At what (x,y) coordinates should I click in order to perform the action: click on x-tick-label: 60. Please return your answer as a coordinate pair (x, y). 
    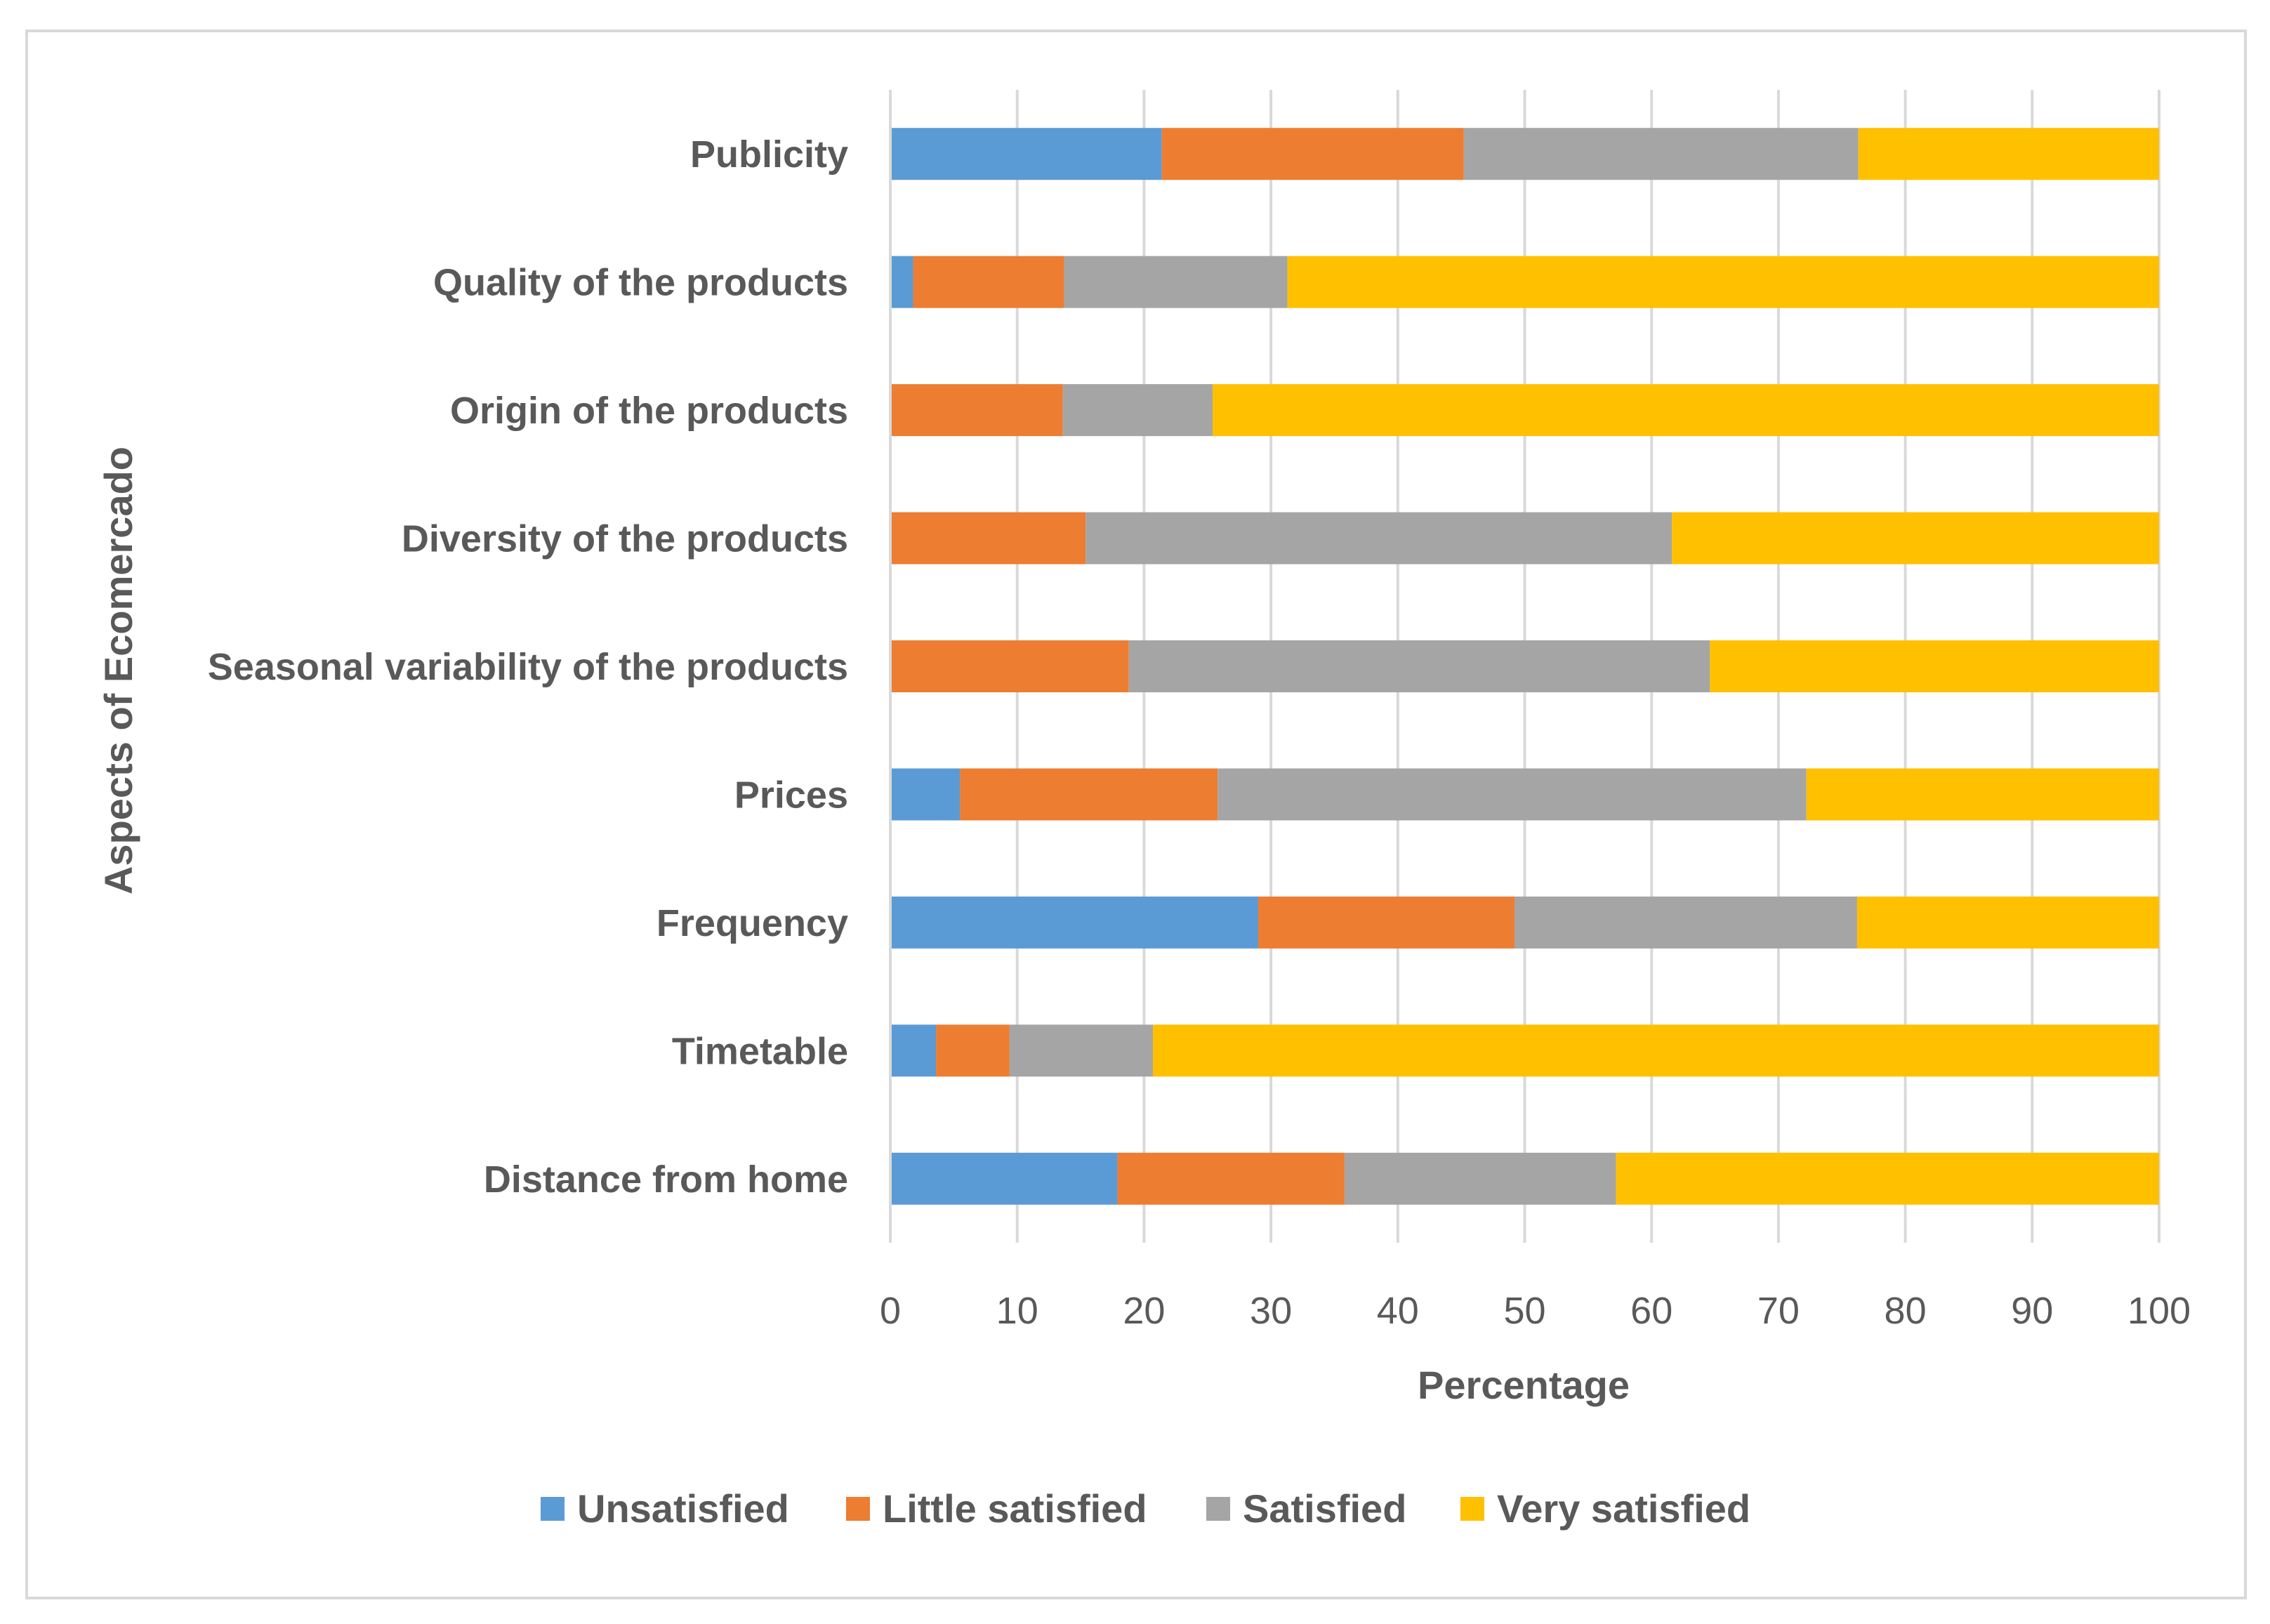
    Looking at the image, I should click on (1651, 1311).